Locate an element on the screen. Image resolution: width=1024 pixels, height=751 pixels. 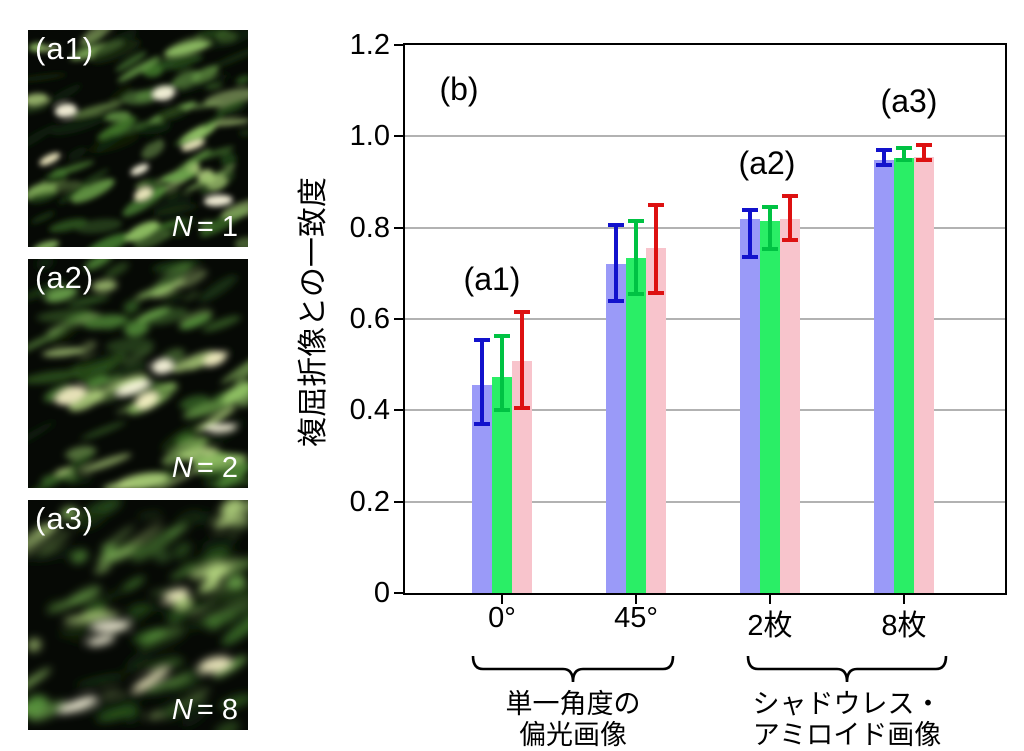
bracket-label-line: 単一角度の is located at coordinates (573, 704).